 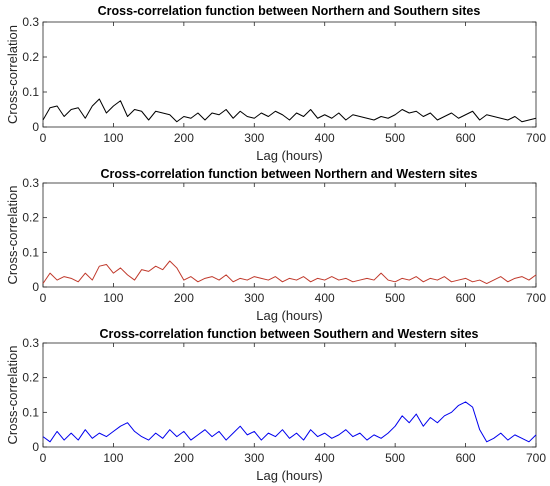 I want to click on panel-3-xtick-6: 600, so click(x=466, y=458).